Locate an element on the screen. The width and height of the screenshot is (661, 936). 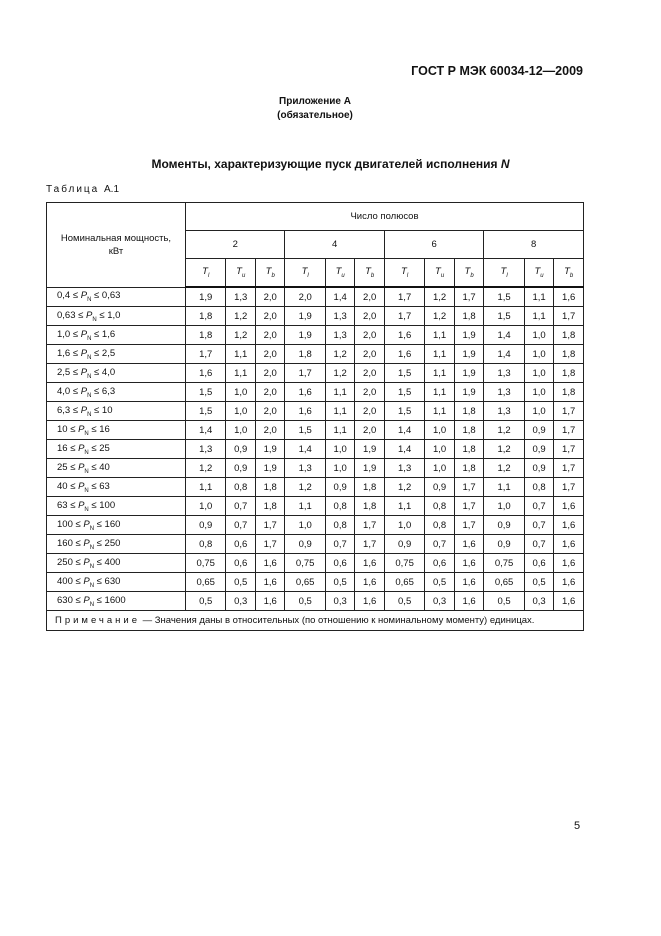
power-range: 25 ≤ PN ≤ 40 is located at coordinates (116, 468).